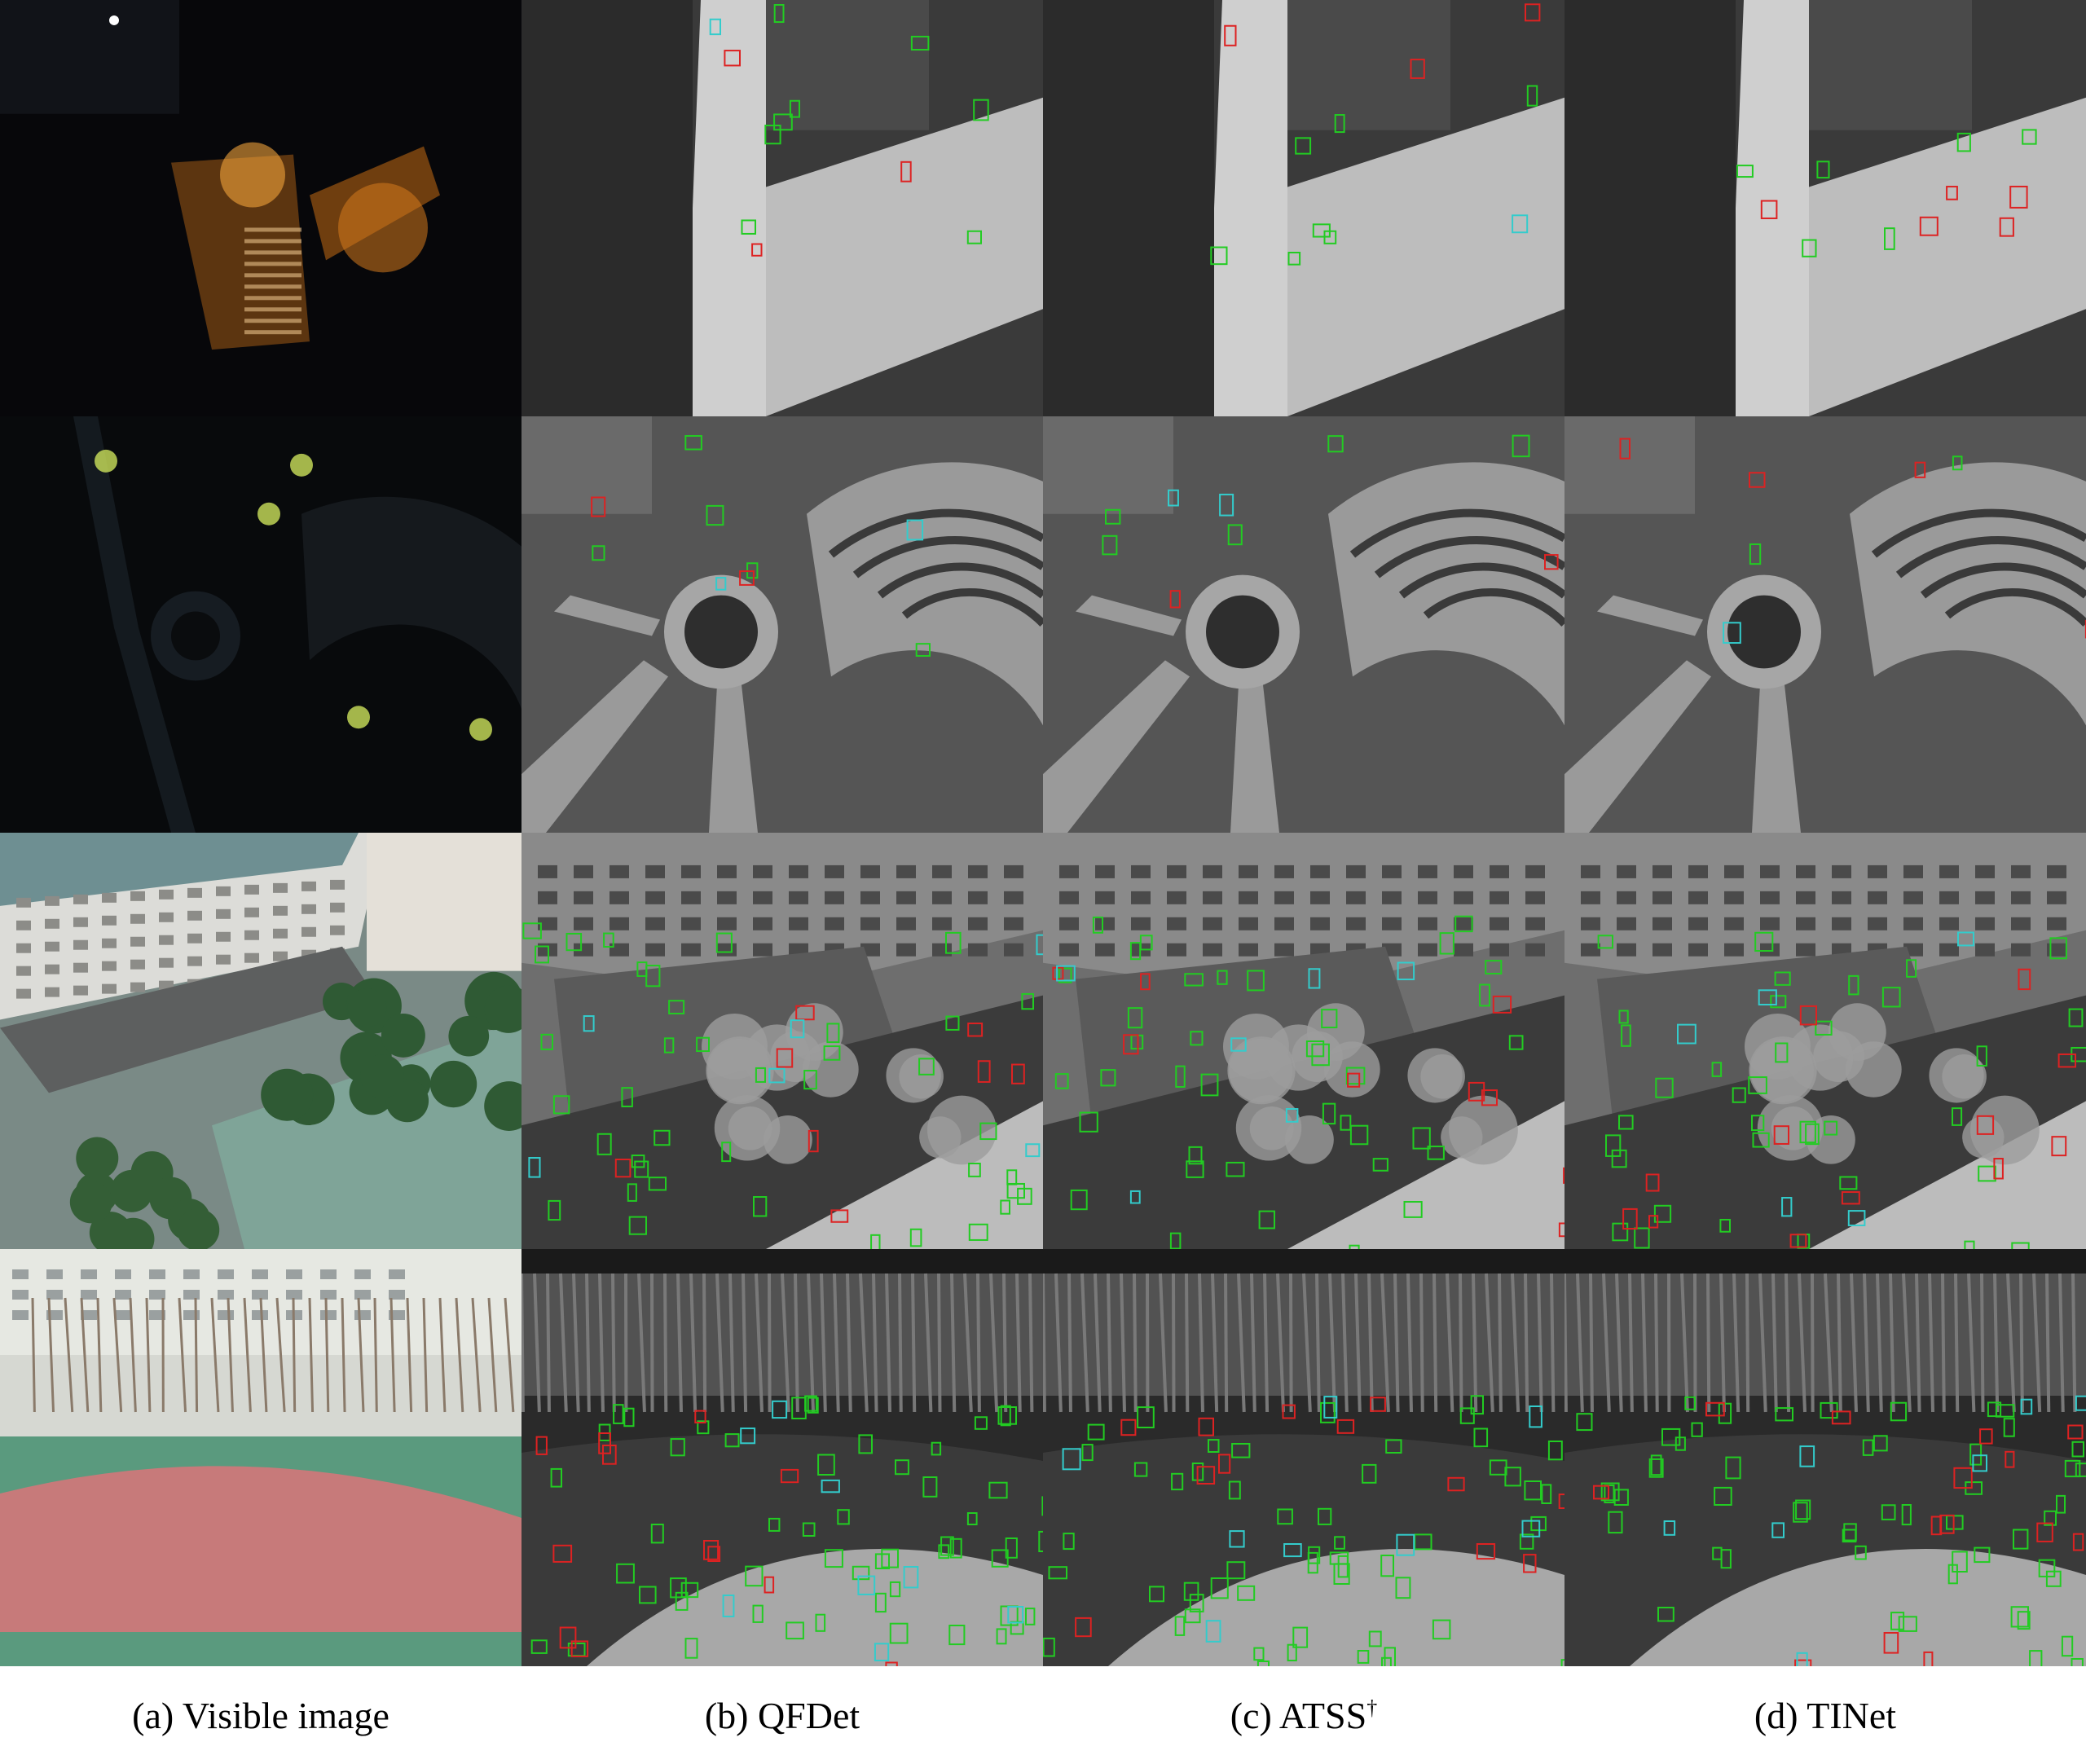  Describe the element at coordinates (261, 1715) in the screenshot. I see `caption-visible-image: (a) Visible image` at that location.